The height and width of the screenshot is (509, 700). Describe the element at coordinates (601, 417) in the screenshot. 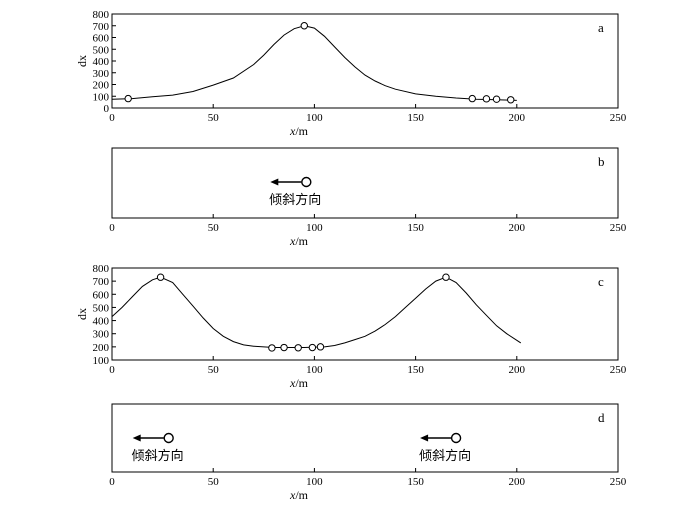

I see `panel-label: d` at that location.